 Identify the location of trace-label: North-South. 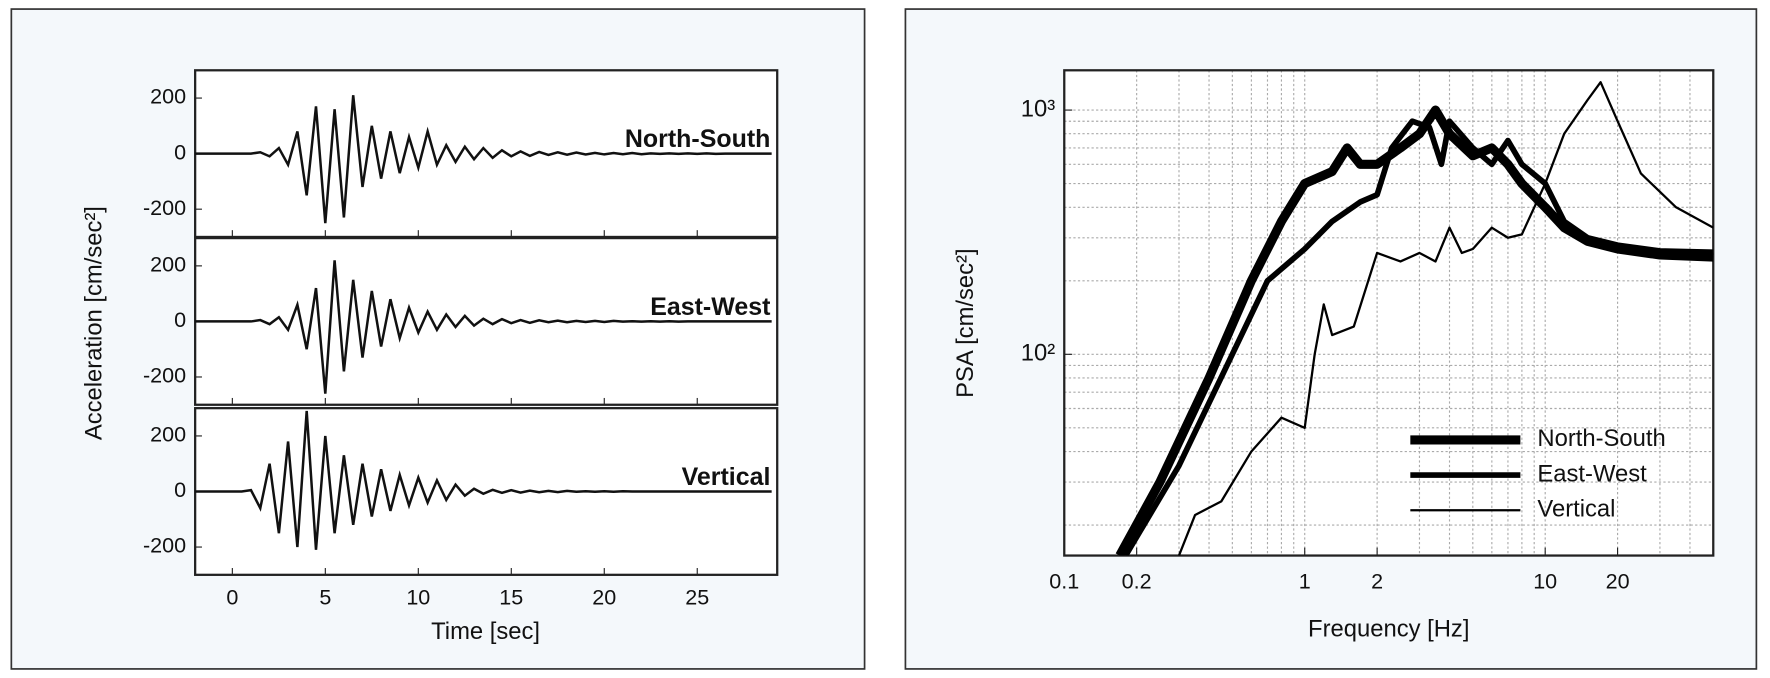
(697, 139).